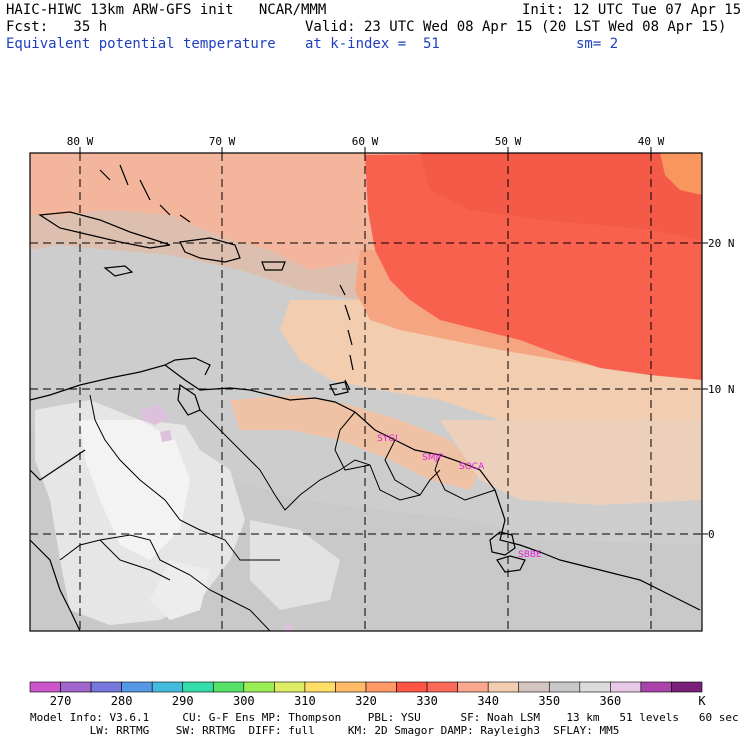  I want to click on stations: SYGI SMJP SOCA SBBE, so click(459, 497).